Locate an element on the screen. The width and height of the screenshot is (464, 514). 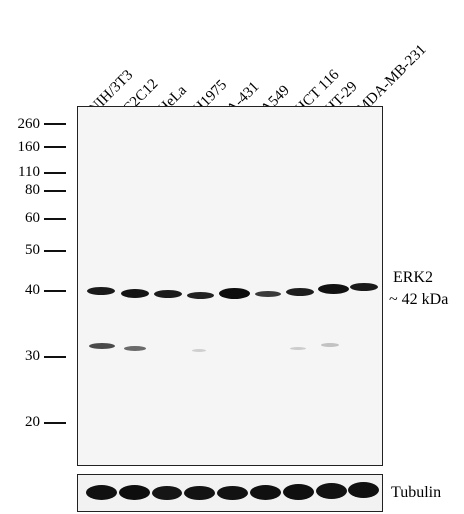
erk2-band-hela is located at coordinates (168, 294).